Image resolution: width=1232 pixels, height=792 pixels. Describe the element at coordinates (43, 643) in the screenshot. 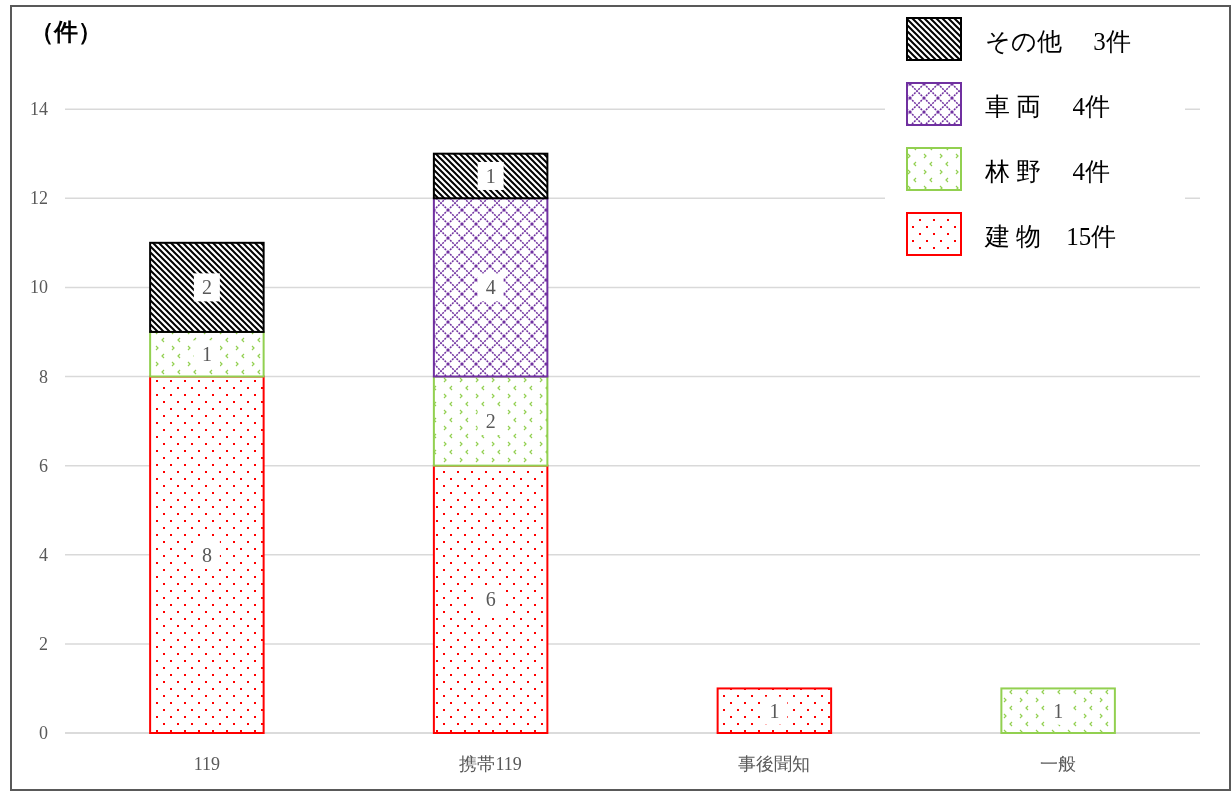

I see `y-tick-label: 2` at that location.